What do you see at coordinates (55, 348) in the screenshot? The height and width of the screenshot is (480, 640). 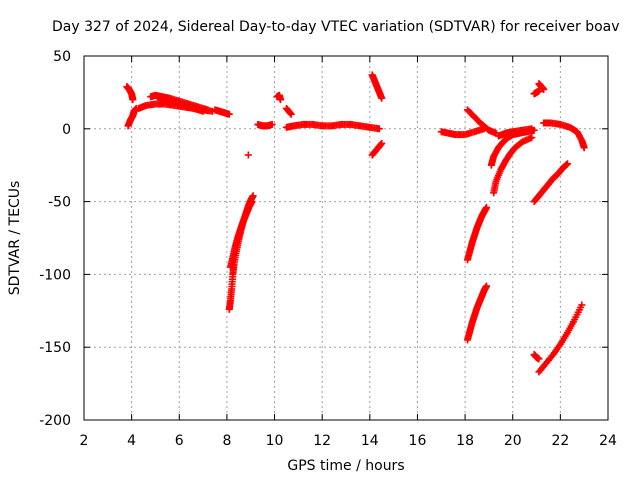 I see `y-tick-label: -150` at bounding box center [55, 348].